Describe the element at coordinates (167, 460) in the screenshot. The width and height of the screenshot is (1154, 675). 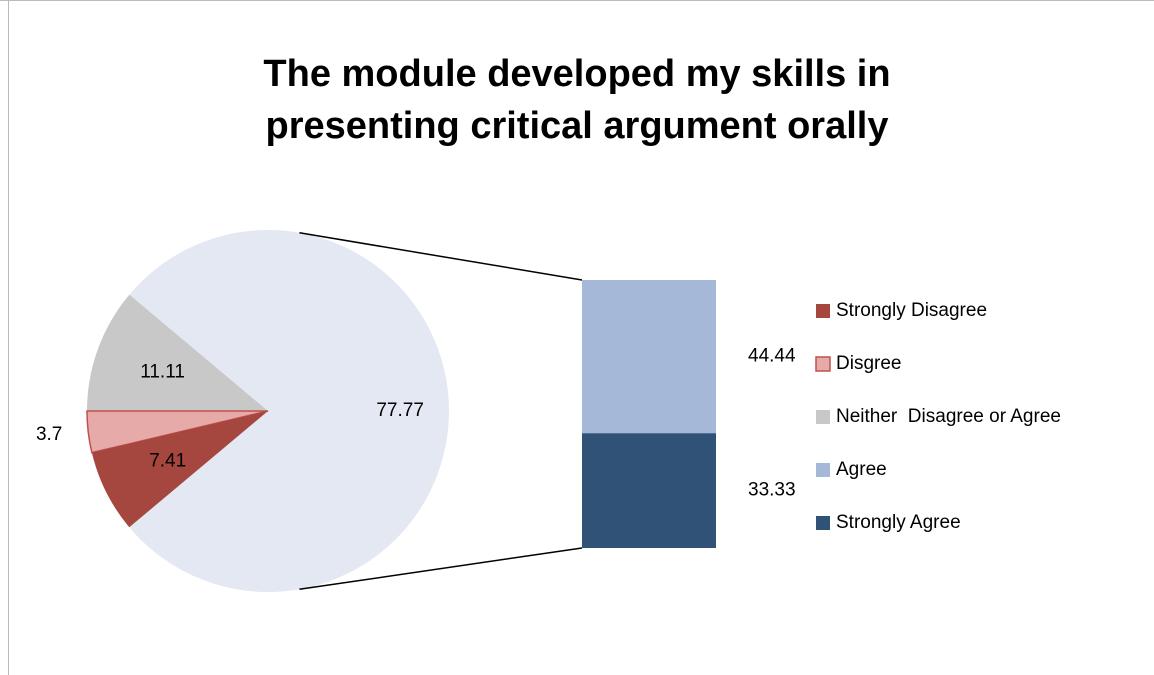
I see `data-label: 7.41` at that location.